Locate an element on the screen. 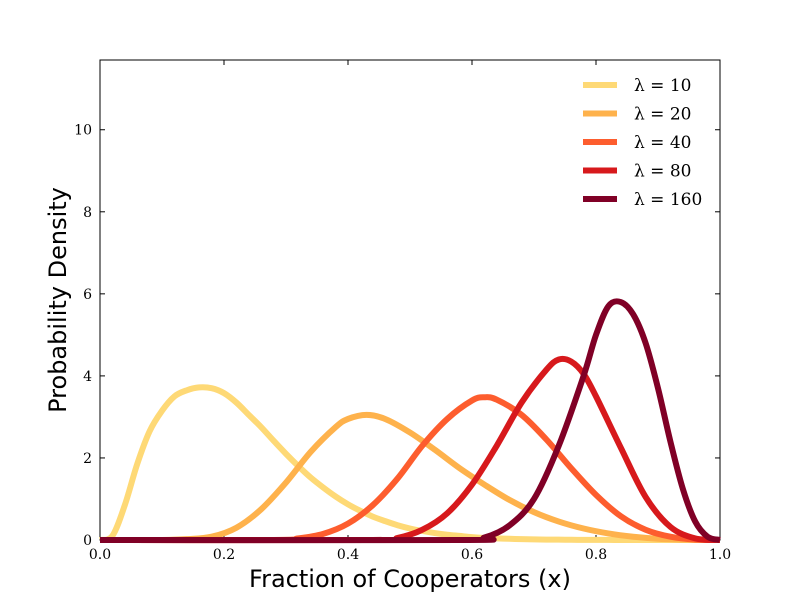 The image size is (800, 600). y-tick-label: 4 is located at coordinates (87, 377).